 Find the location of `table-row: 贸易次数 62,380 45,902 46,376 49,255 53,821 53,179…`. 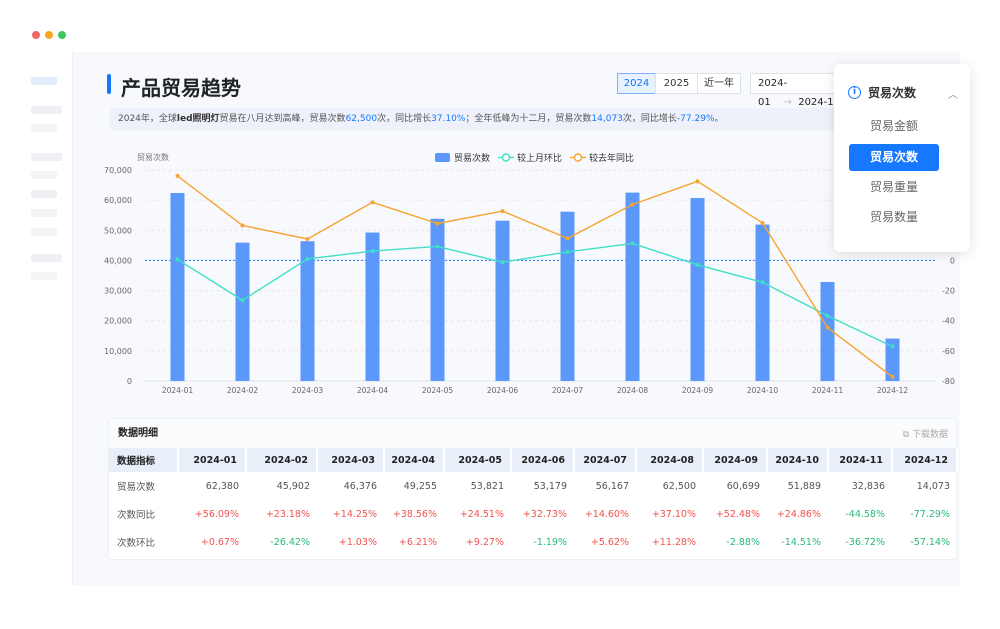

table-row: 贸易次数 62,380 45,902 46,376 49,255 53,821 53,179… is located at coordinates (533, 486).